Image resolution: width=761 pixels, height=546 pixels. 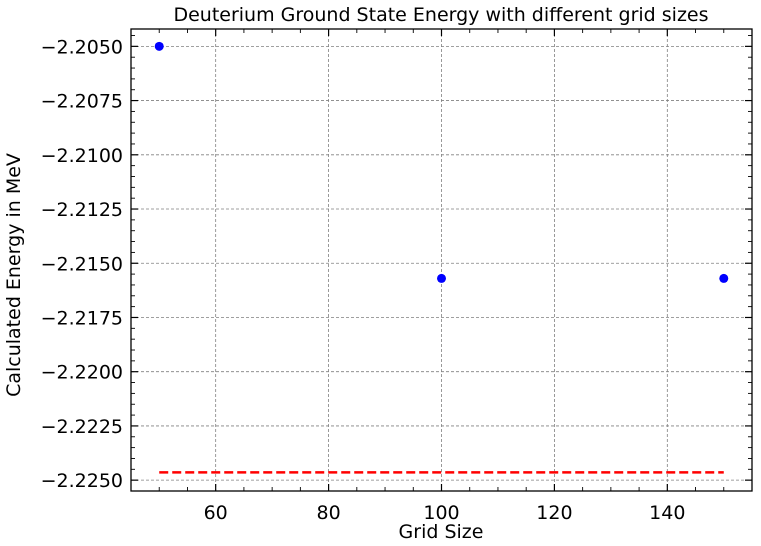 What do you see at coordinates (14, 275) in the screenshot?
I see `y-axis-label: Calculated Energy in MeV` at bounding box center [14, 275].